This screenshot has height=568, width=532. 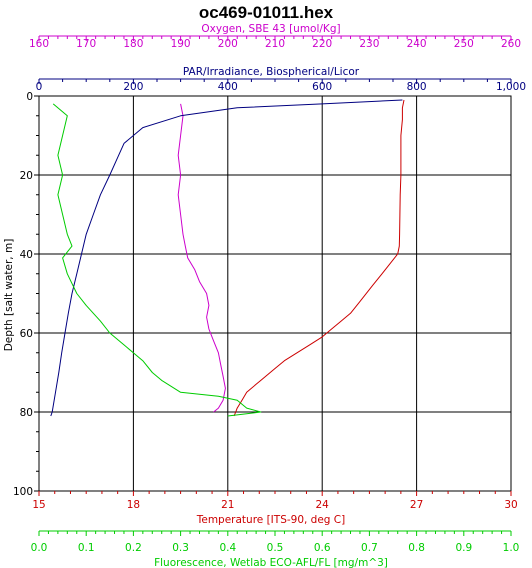 I want to click on chart-title: oc469-01011.hex, so click(x=266, y=12).